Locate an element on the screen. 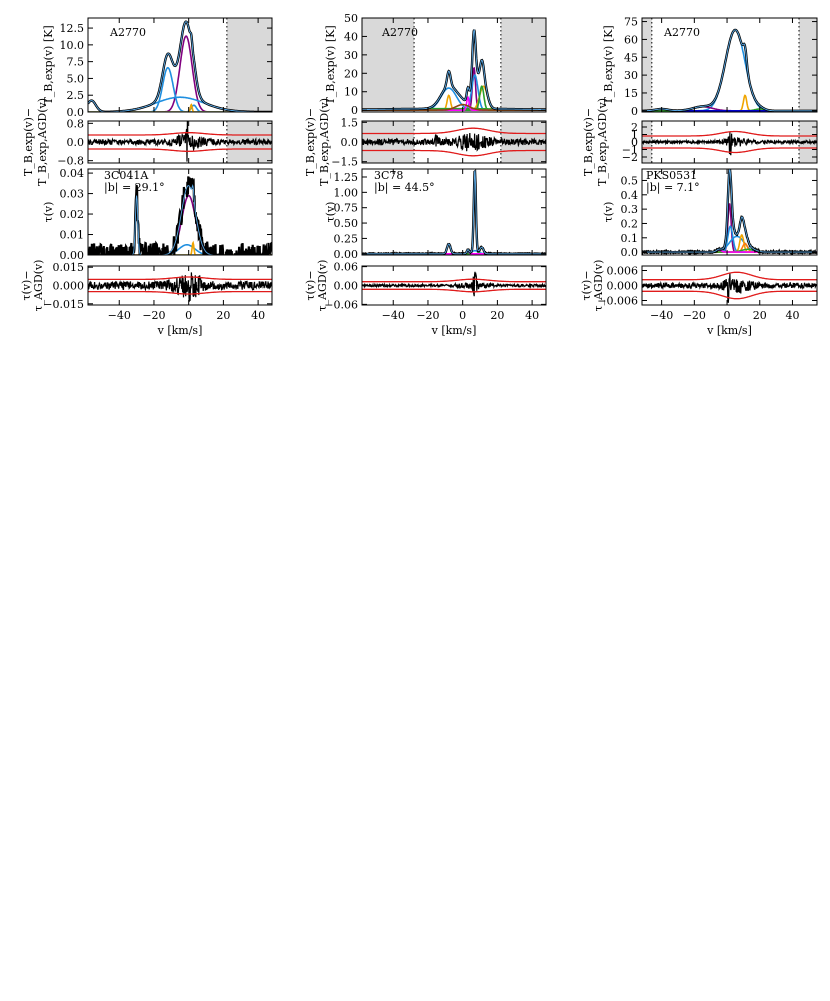  y-tick-label: 0.015 is located at coordinates (69, 267).